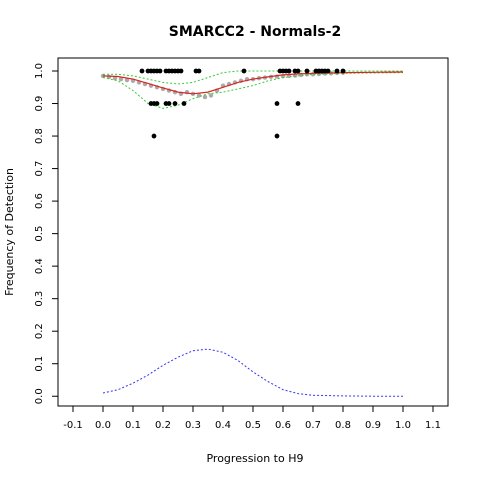 This screenshot has height=484, width=480. I want to click on x-tick-label: 0.2, so click(163, 425).